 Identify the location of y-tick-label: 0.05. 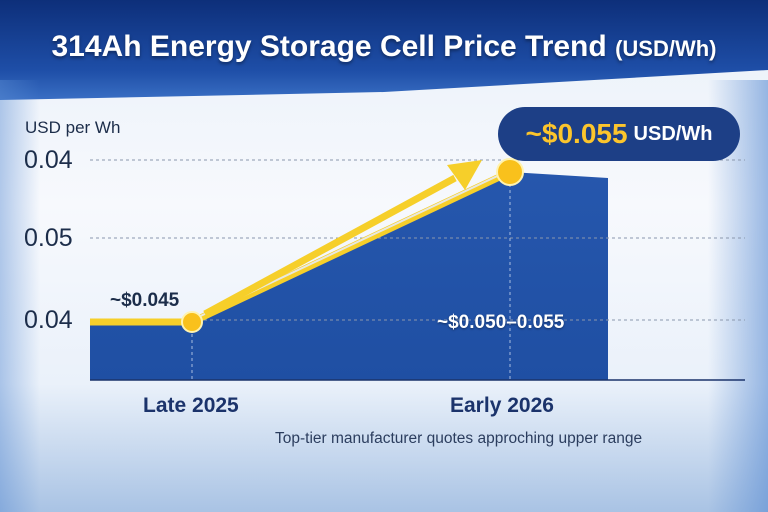
(48, 238).